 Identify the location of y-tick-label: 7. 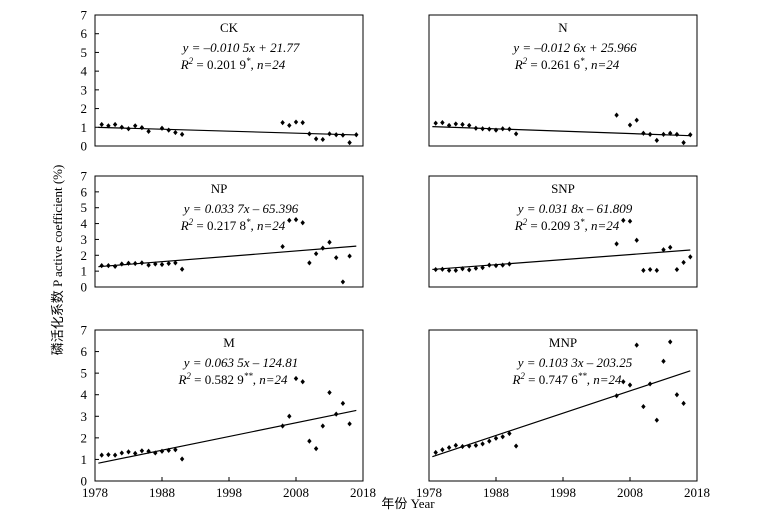
(84, 15).